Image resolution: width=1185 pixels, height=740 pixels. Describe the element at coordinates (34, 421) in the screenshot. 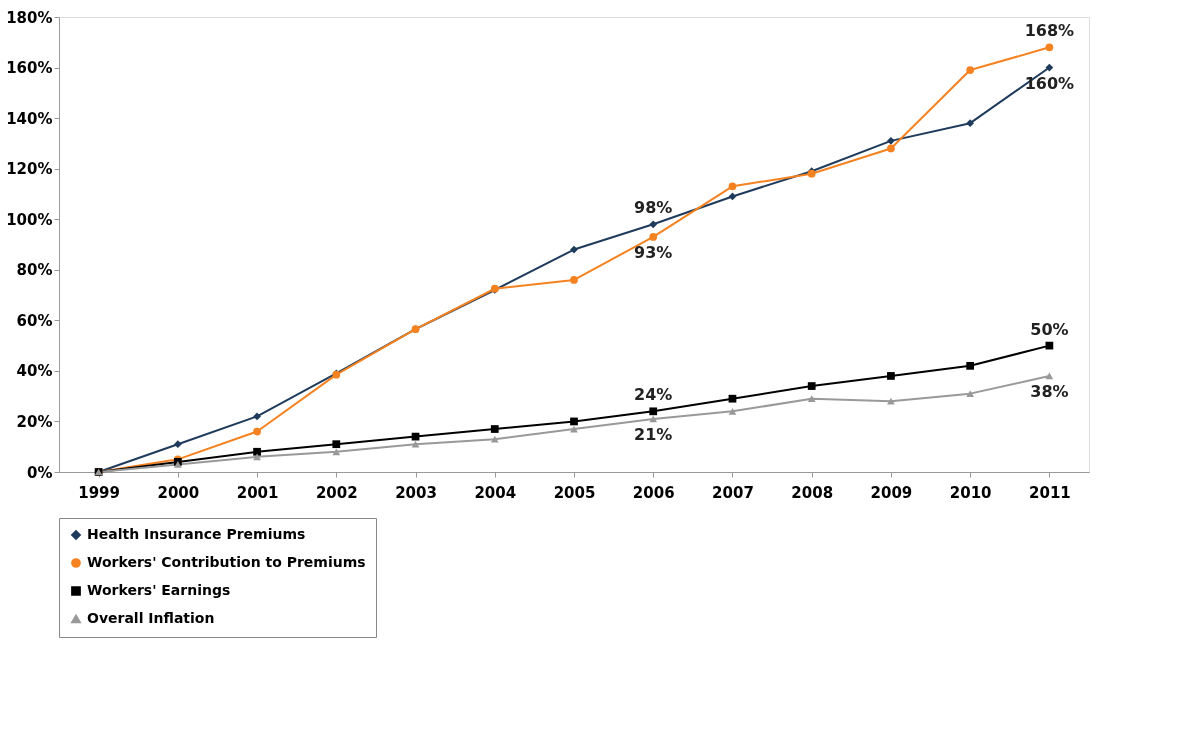

I see `y-tick-label: 20%` at that location.